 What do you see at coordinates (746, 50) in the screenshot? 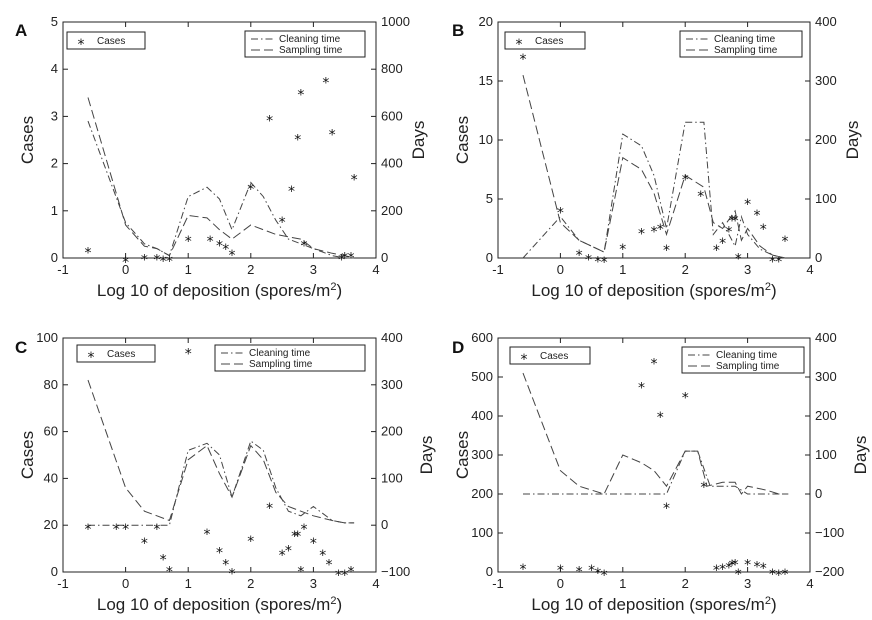
I see `legend-sampling-label: Sampling time` at bounding box center [746, 50].